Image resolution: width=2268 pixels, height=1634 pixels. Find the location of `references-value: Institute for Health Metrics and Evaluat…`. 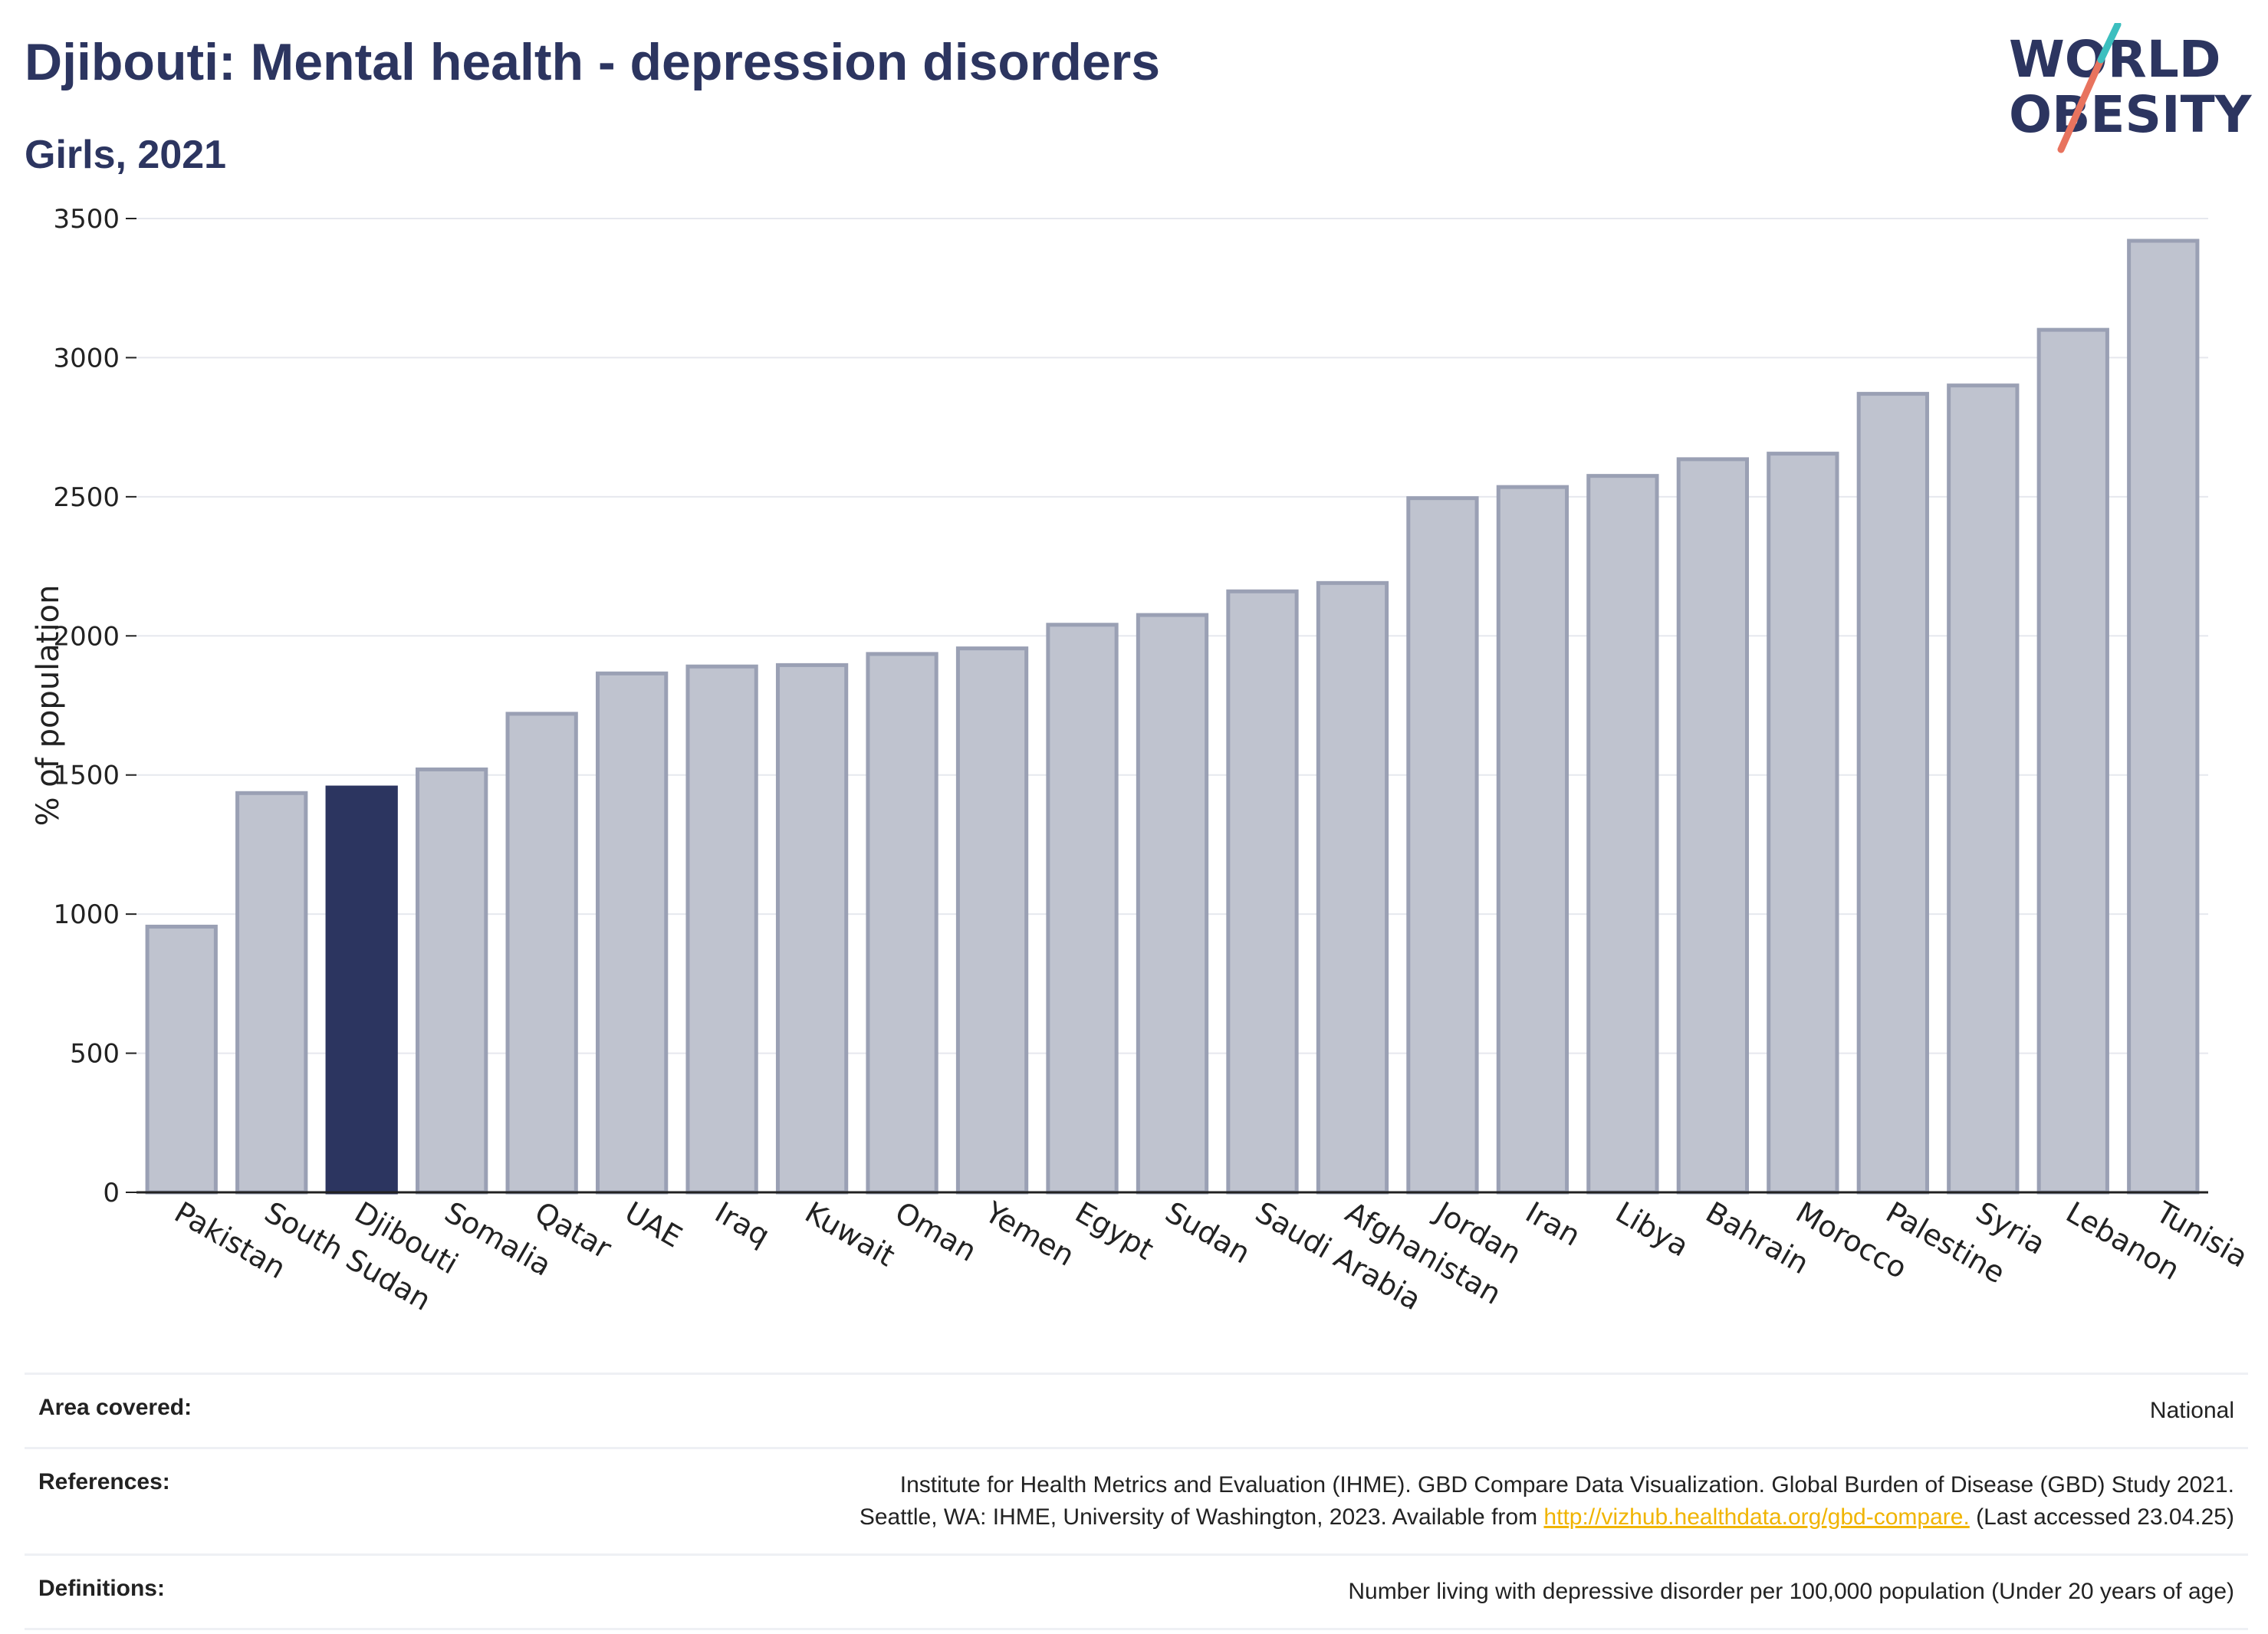

references-value: Institute for Health Metrics and Evaluat… is located at coordinates (1547, 1502).